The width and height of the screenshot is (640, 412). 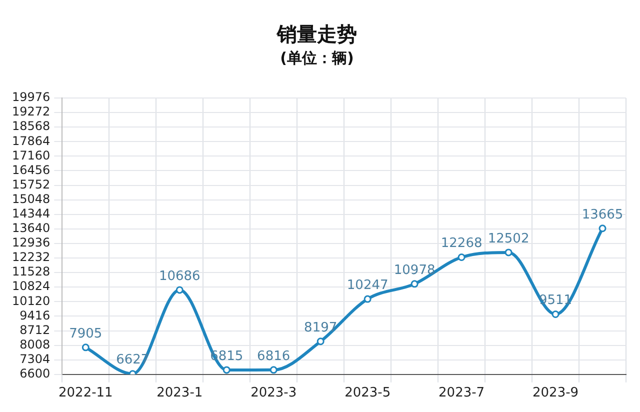 What do you see at coordinates (35, 315) in the screenshot?
I see `y-tick-label: 9416` at bounding box center [35, 315].